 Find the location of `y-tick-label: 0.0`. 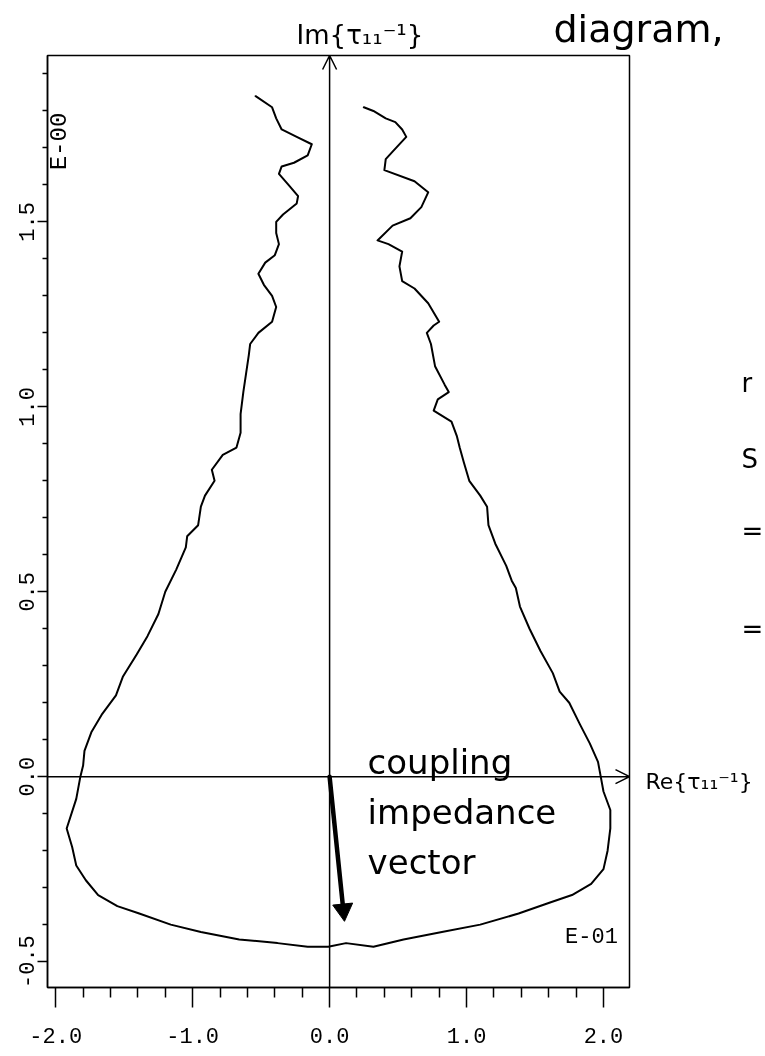

y-tick-label: 0.0 is located at coordinates (29, 776).